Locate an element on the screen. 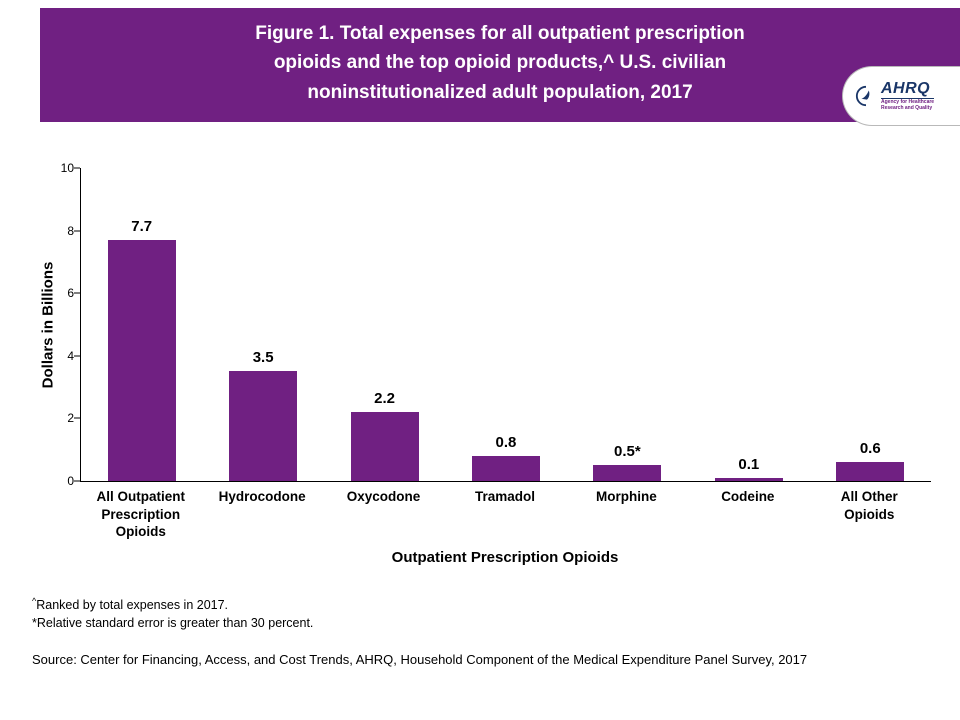 The width and height of the screenshot is (960, 720). ahrq-logo-tagline: Agency for Healthcare is located at coordinates (908, 102).